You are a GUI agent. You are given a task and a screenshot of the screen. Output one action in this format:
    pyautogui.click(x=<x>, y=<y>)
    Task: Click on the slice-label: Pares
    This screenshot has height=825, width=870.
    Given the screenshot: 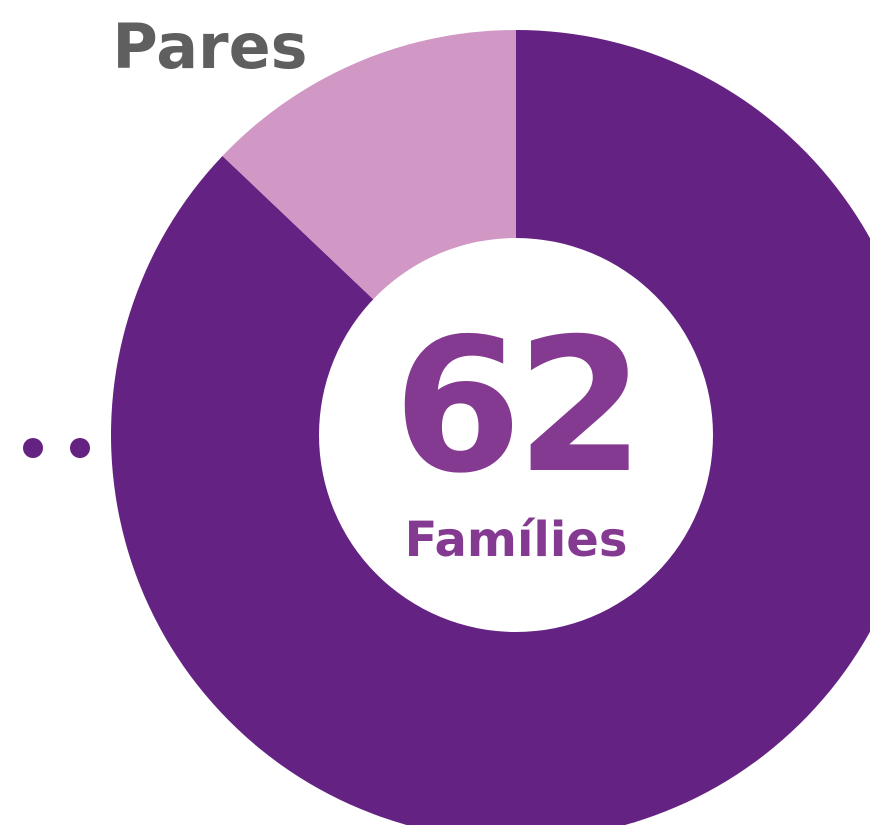 What is the action you would take?
    pyautogui.click(x=209, y=46)
    